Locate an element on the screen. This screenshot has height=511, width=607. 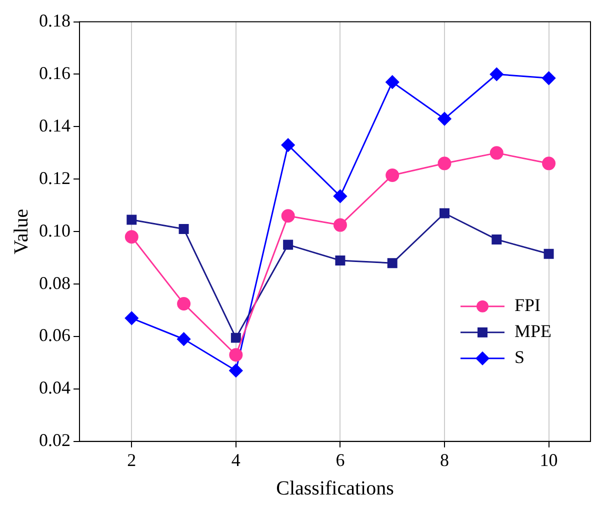
x-tick-label: 8 is located at coordinates (444, 460).